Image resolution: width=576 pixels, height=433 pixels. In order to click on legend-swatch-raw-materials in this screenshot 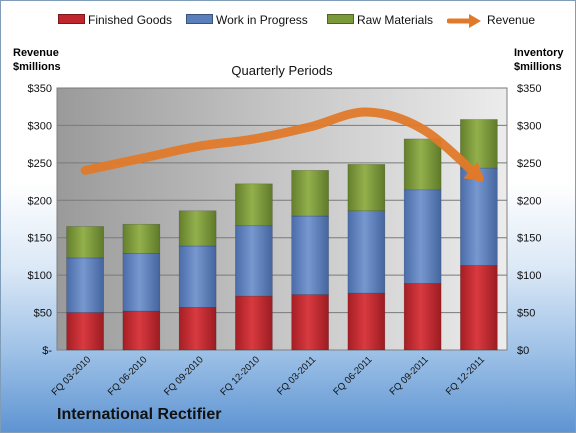, I will do `click(340, 19)`.